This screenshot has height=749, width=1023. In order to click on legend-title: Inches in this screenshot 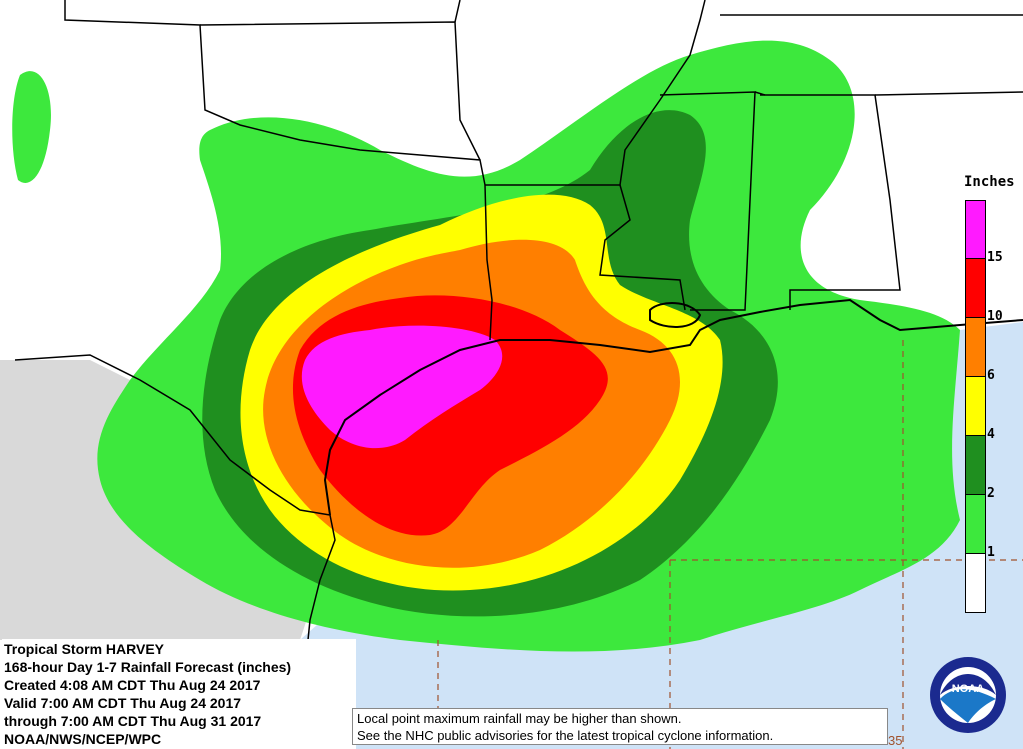, I will do `click(989, 182)`.